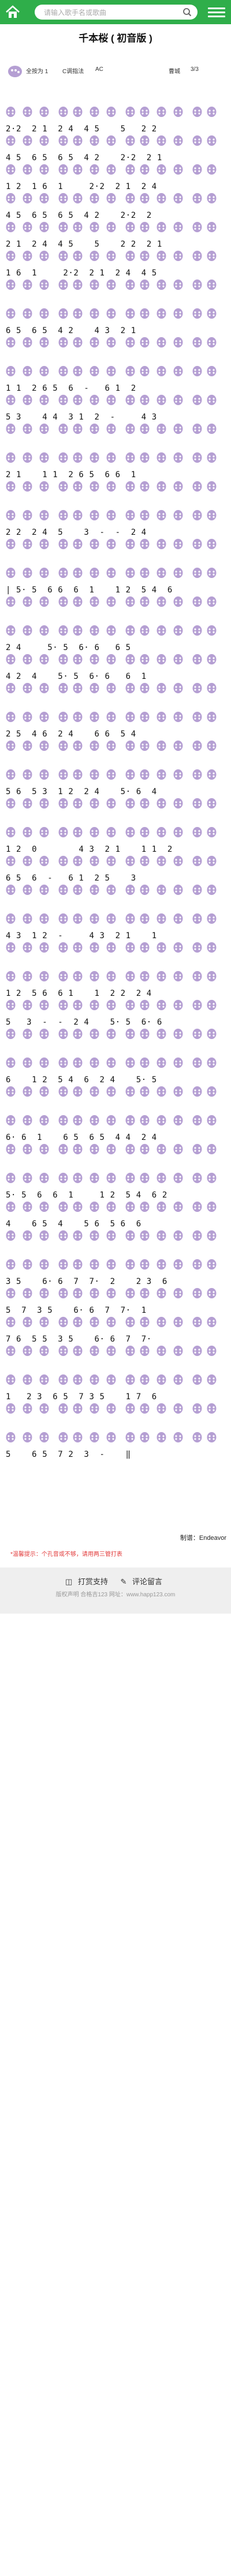 This screenshot has height=2576, width=231. Describe the element at coordinates (216, 12) in the screenshot. I see `menu-icon` at that location.